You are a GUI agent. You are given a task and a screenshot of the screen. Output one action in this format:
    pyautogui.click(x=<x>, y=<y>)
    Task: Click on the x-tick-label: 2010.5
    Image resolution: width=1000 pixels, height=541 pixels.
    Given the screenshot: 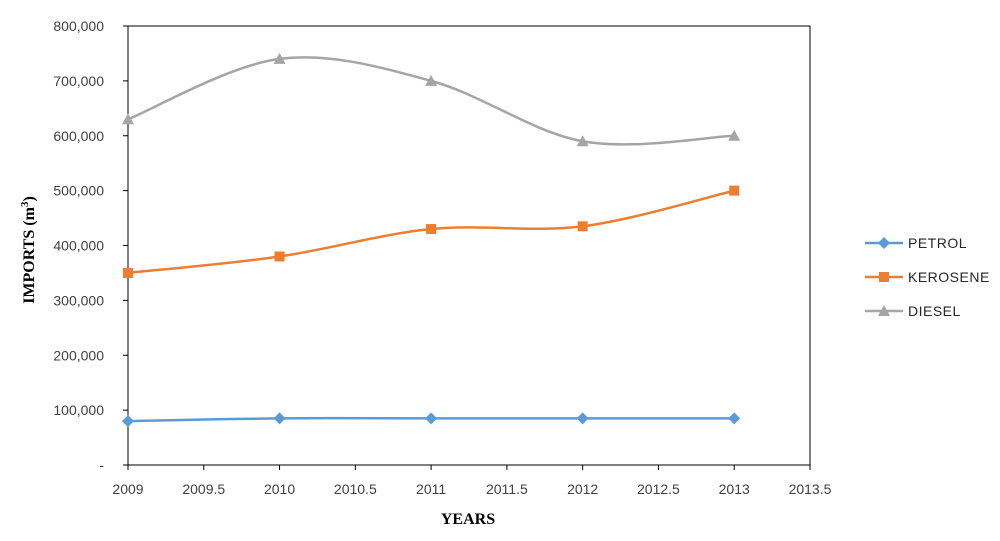 What is the action you would take?
    pyautogui.click(x=355, y=489)
    